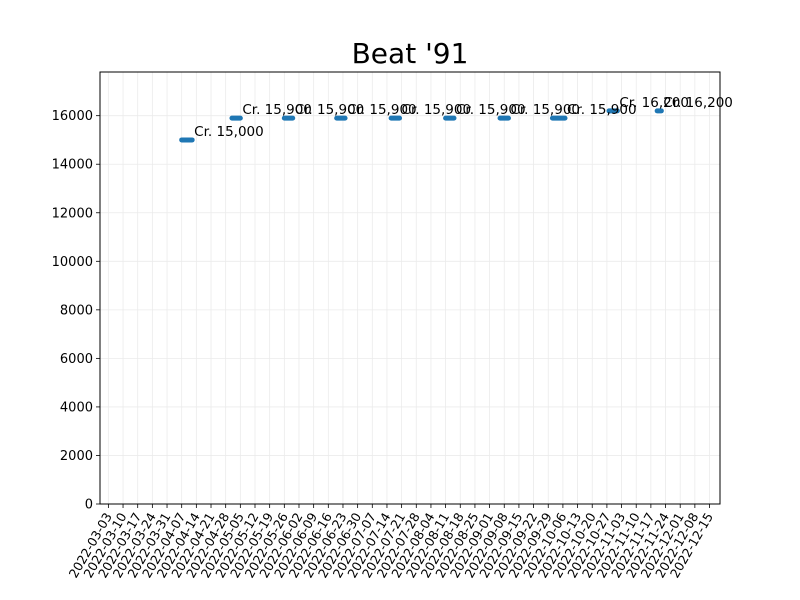  What do you see at coordinates (89, 505) in the screenshot?
I see `y-tick-label: 0` at bounding box center [89, 505].